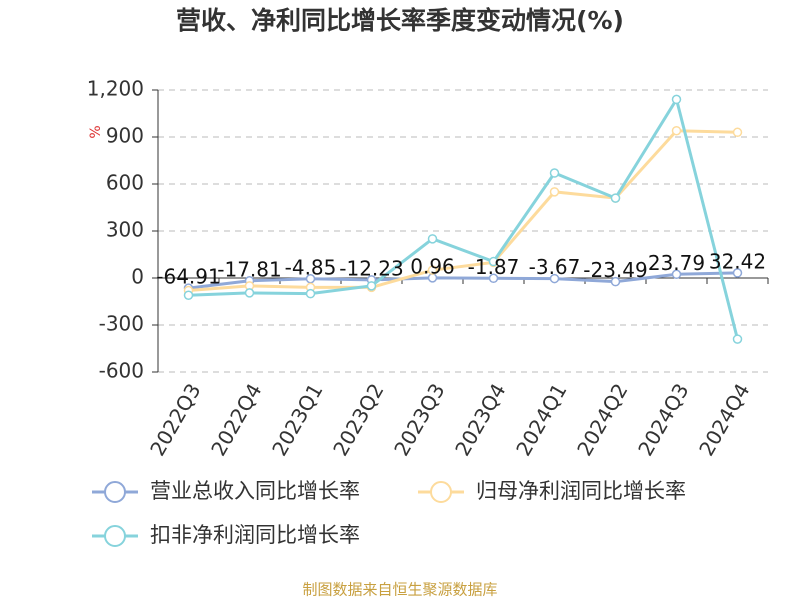 Image resolution: width=800 pixels, height=600 pixels. I want to click on data-label: -3.67, so click(555, 267).